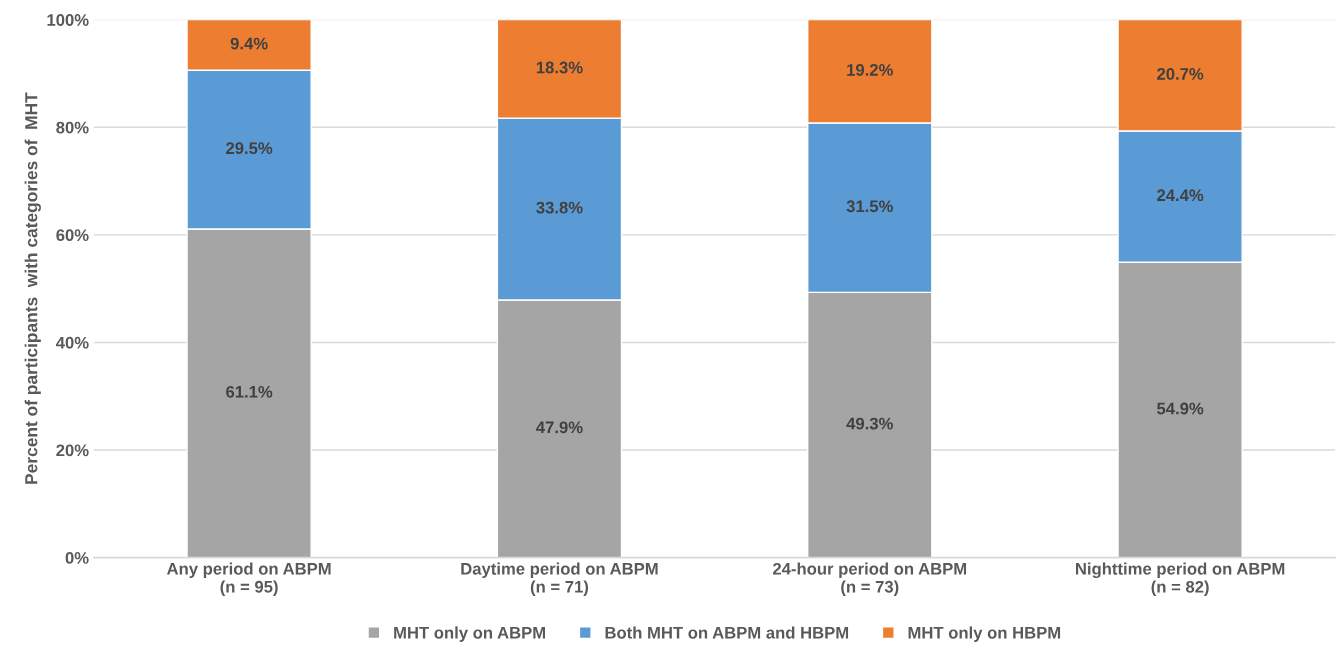 The height and width of the screenshot is (656, 1342). Describe the element at coordinates (72, 450) in the screenshot. I see `y-tick-label: 20%` at that location.